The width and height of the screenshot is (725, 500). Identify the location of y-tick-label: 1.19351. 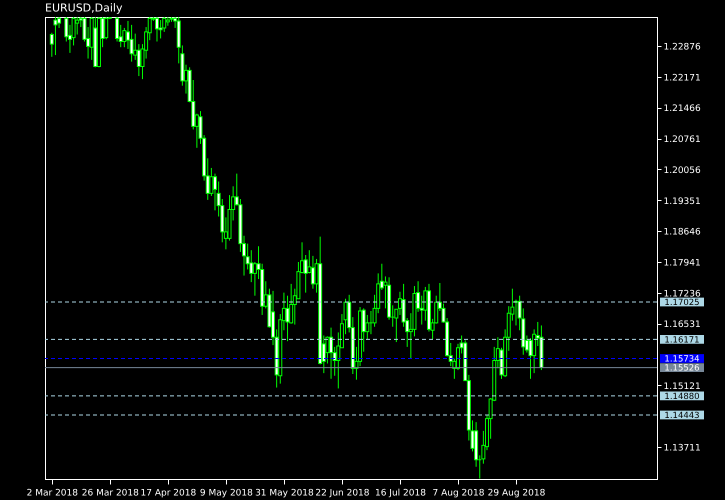
(682, 201).